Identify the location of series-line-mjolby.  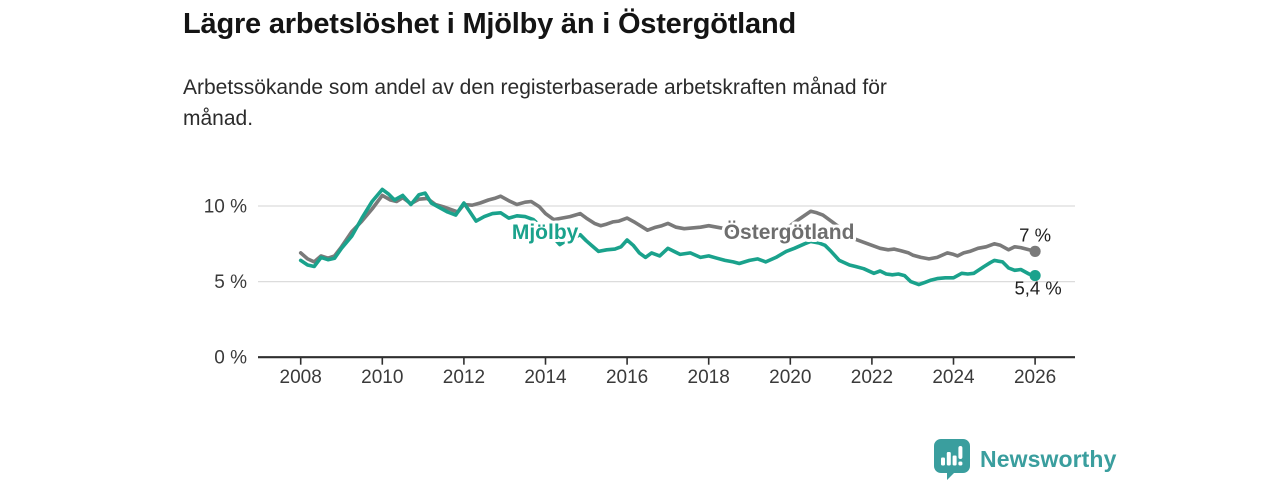
(667, 237).